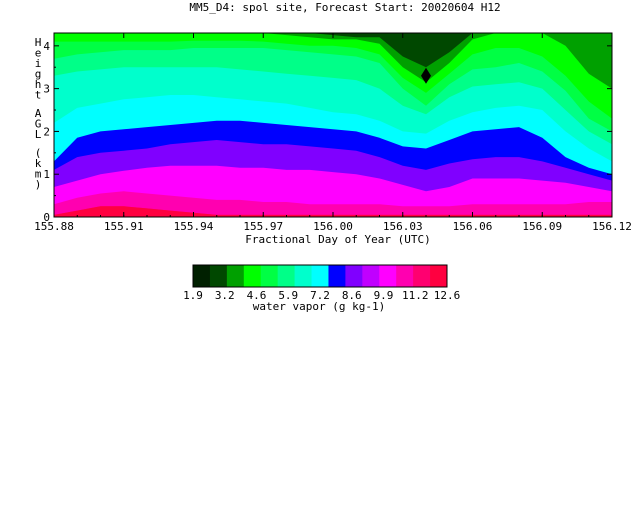 The width and height of the screenshot is (640, 512). I want to click on colorbar-tick-label: 5.9, so click(288, 295).